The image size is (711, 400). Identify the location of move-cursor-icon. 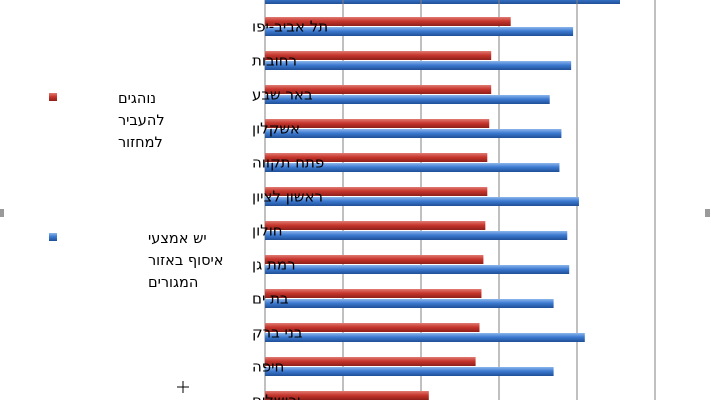
(183, 387).